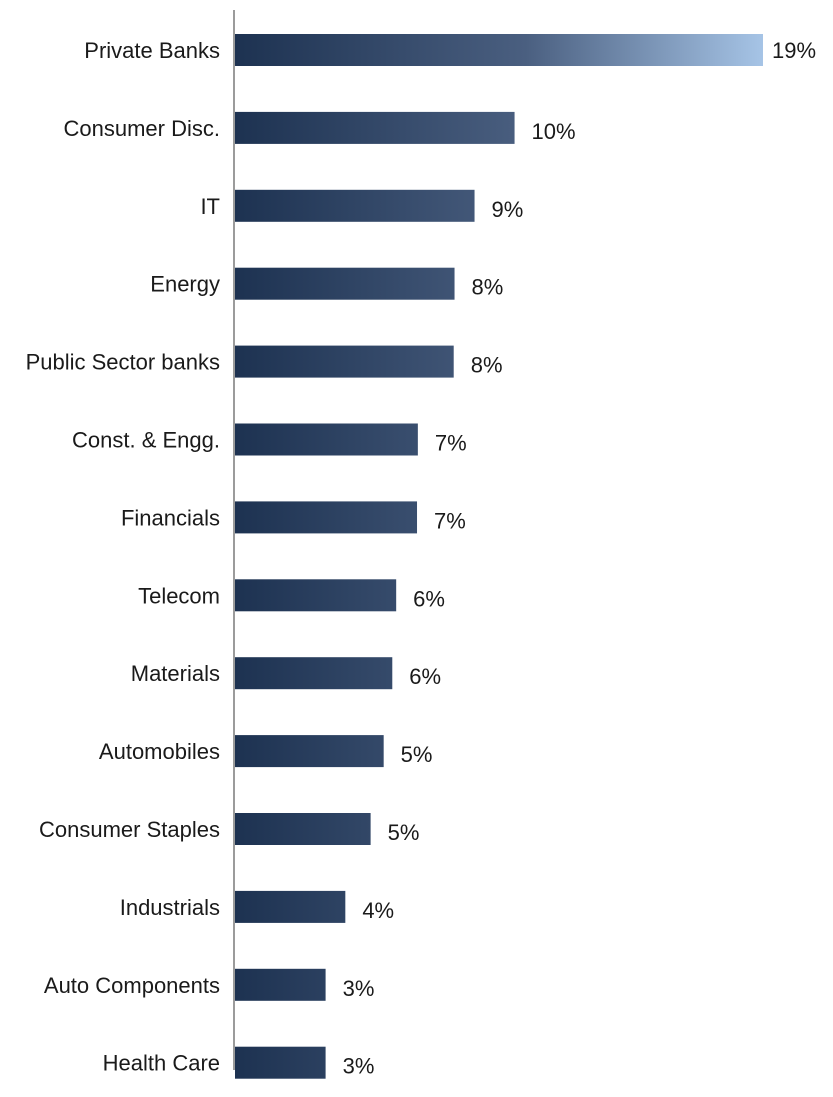  I want to click on category-label: Materials, so click(175, 673).